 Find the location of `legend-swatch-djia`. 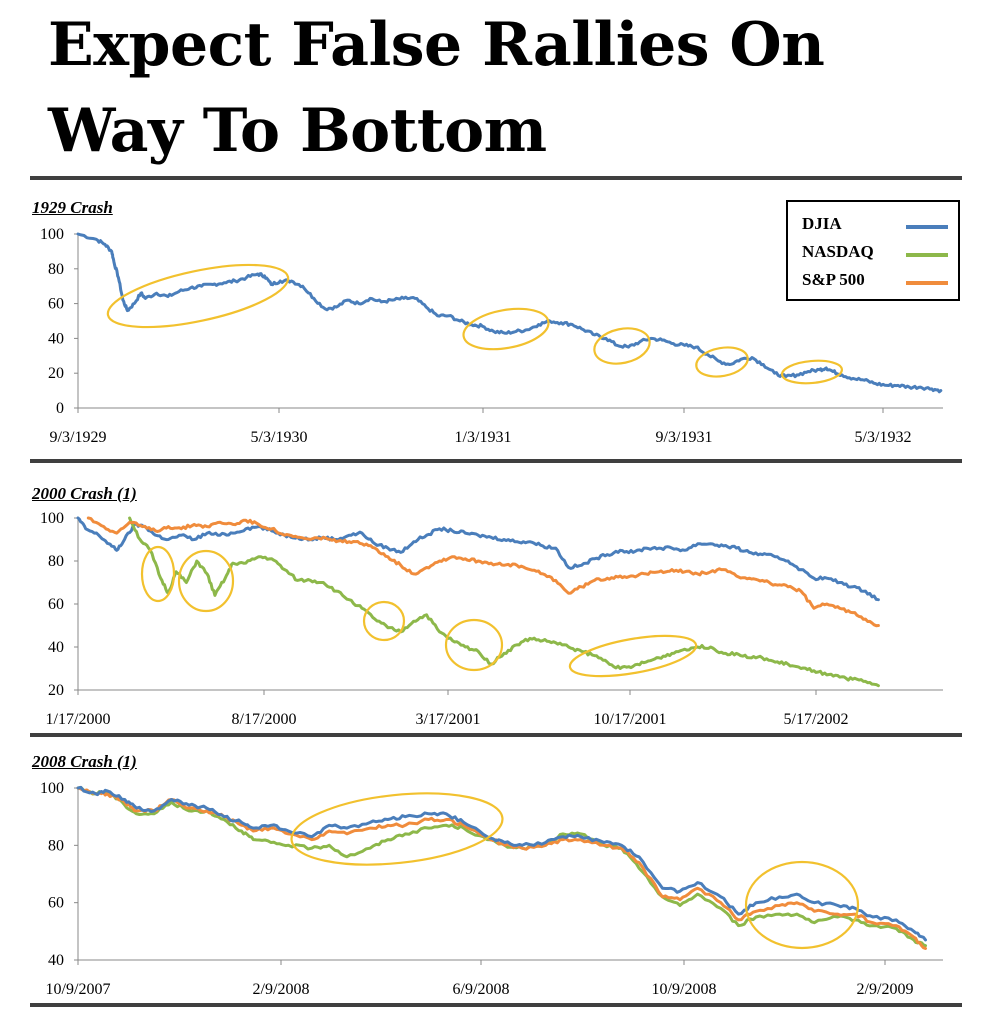

legend-swatch-djia is located at coordinates (927, 227).